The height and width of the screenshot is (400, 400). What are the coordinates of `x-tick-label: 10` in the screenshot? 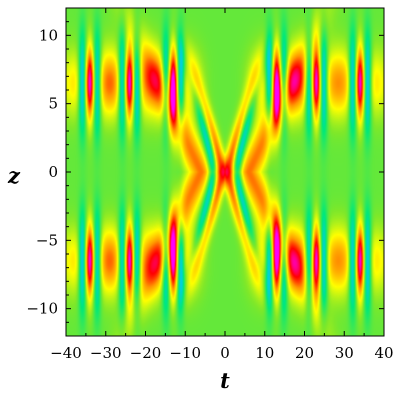 It's located at (264, 353).